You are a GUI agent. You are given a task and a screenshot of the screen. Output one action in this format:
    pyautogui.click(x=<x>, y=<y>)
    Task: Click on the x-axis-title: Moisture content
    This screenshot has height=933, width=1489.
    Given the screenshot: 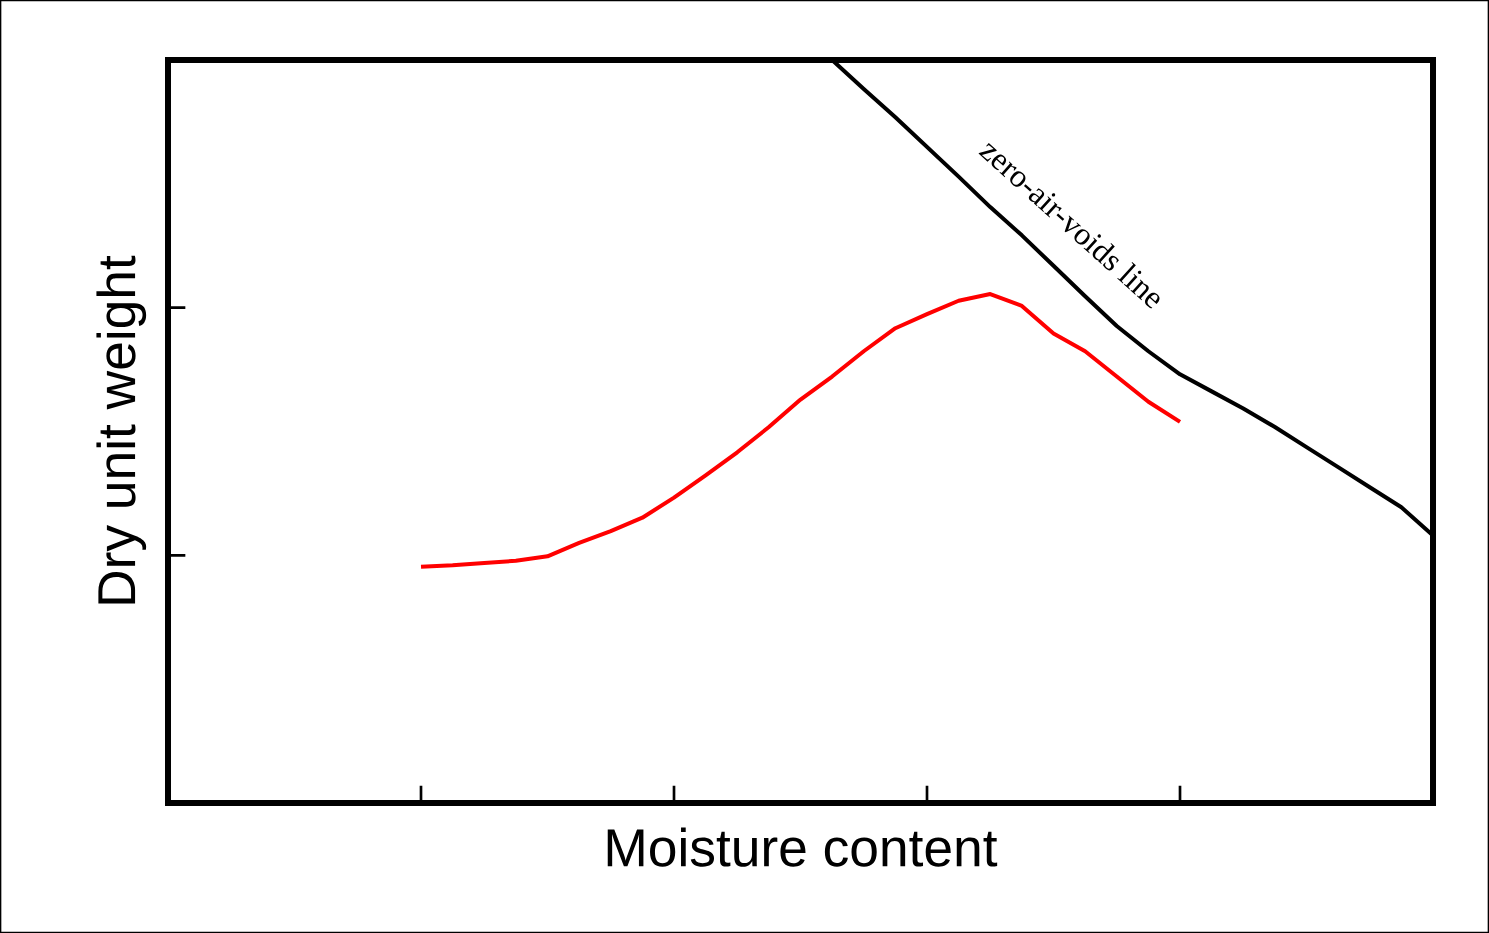 What is the action you would take?
    pyautogui.click(x=802, y=847)
    